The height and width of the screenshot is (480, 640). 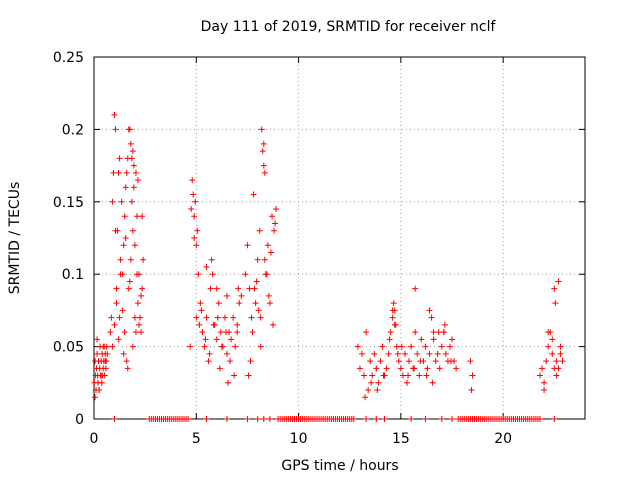 What do you see at coordinates (73, 275) in the screenshot?
I see `y-tick-label: 0.1` at bounding box center [73, 275].